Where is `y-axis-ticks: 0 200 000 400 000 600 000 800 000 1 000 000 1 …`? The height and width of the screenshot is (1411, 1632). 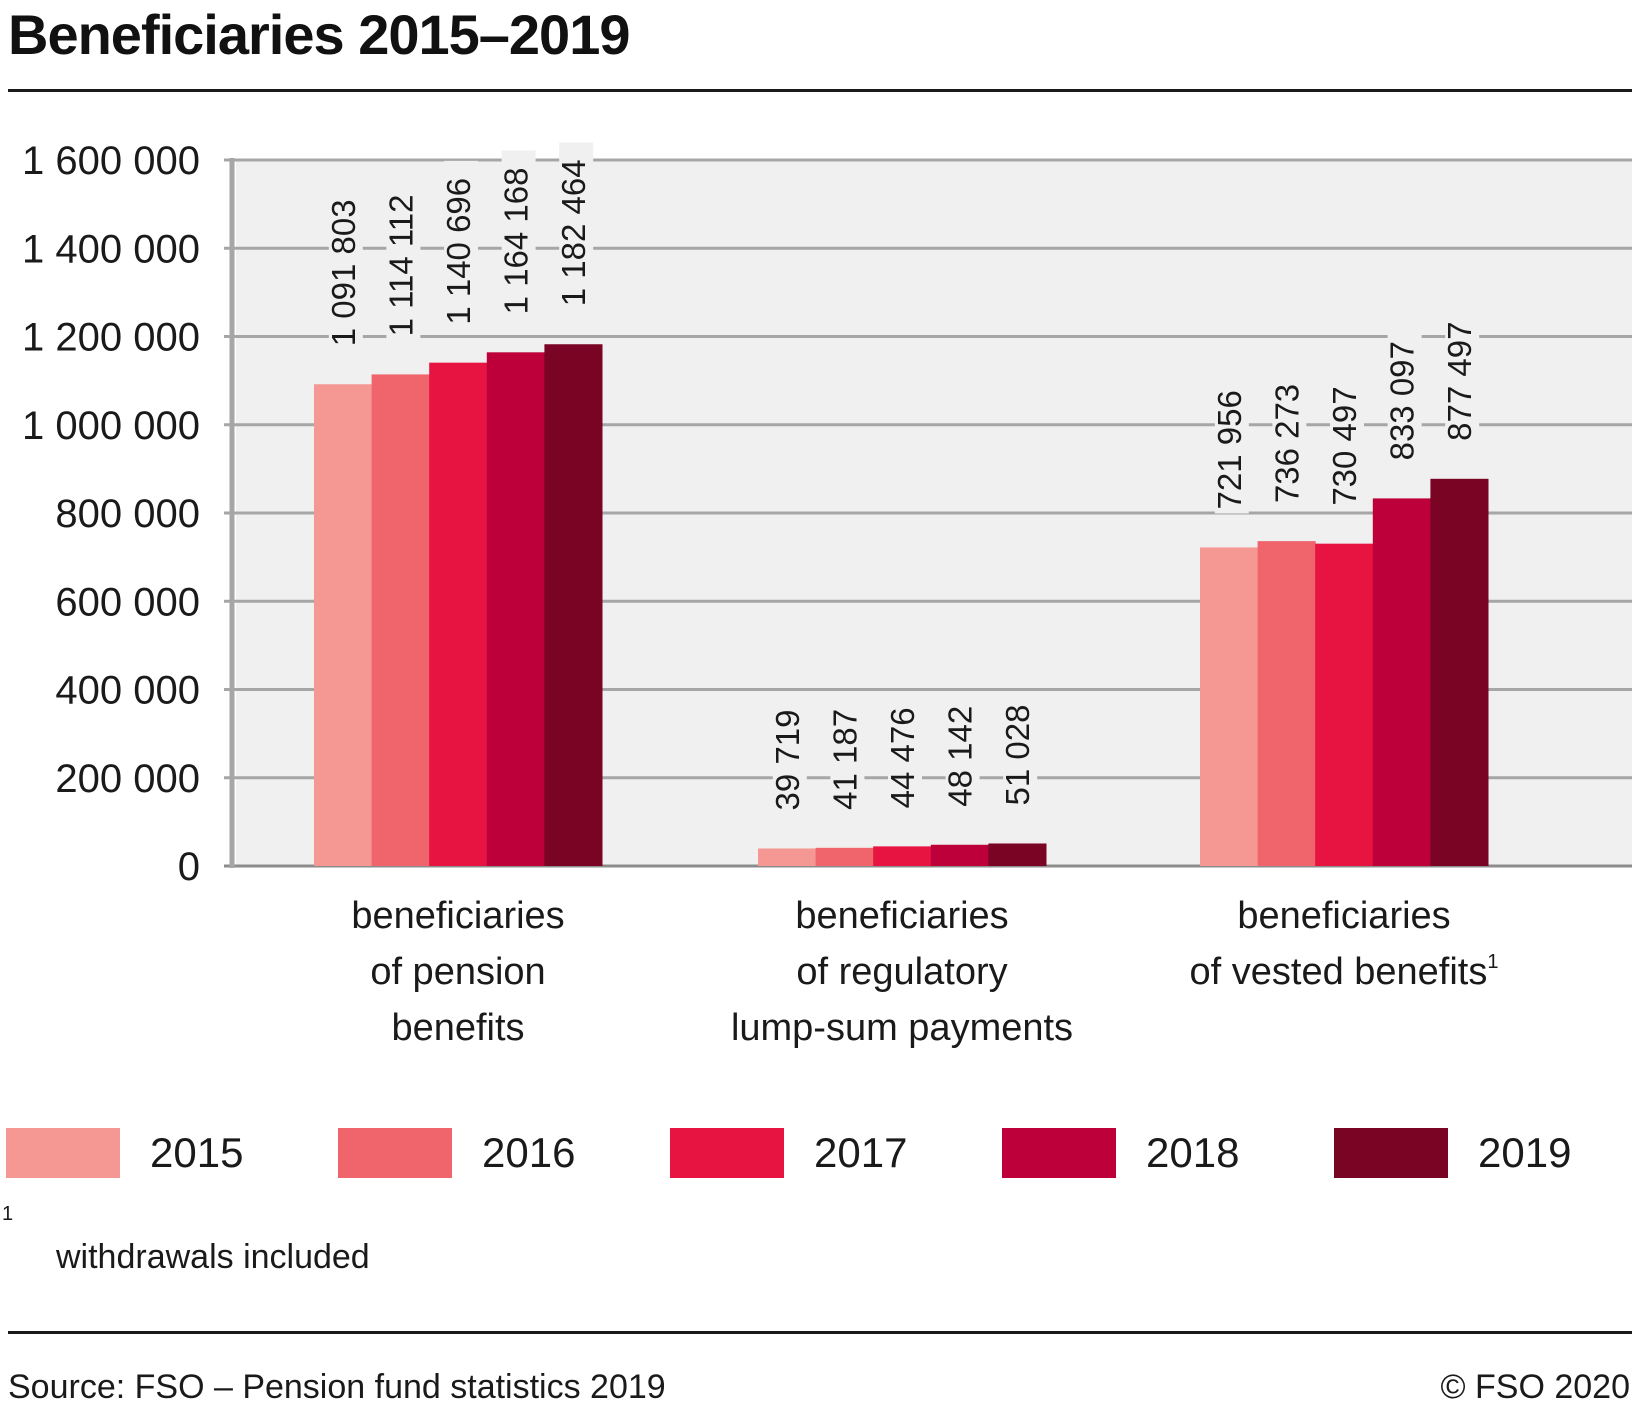
y-axis-ticks: 0 200 000 400 000 600 000 800 000 1 000 000 1 … is located at coordinates (111, 514).